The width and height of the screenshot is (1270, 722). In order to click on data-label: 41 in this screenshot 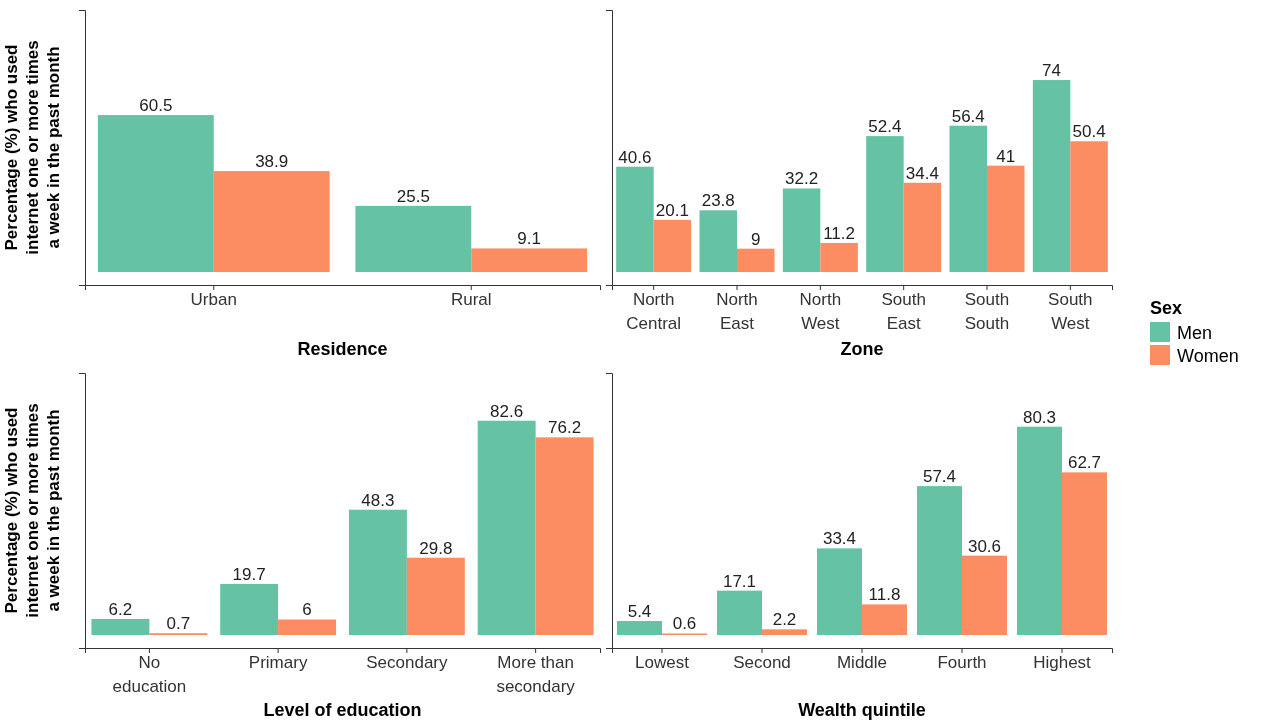, I will do `click(1006, 156)`.